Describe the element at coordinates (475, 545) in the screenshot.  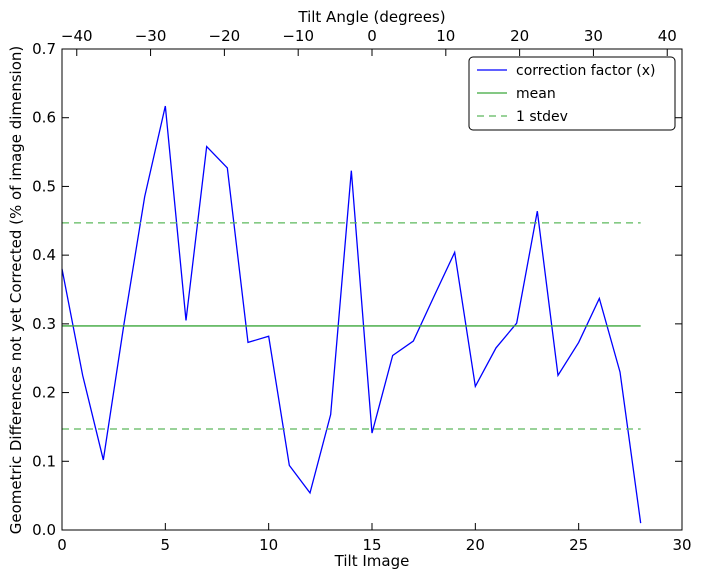
I see `x-tick-label: 20` at that location.